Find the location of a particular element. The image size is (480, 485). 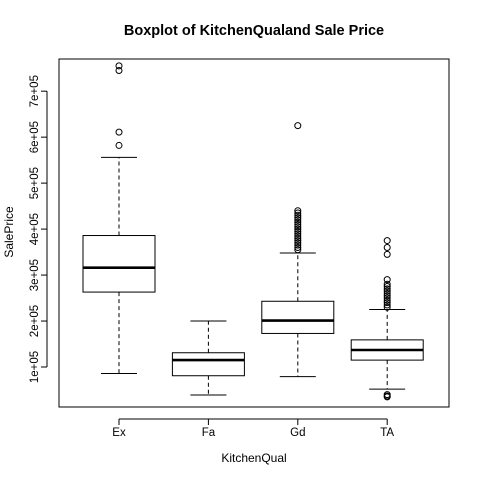

x-tick-label: TA is located at coordinates (387, 433).